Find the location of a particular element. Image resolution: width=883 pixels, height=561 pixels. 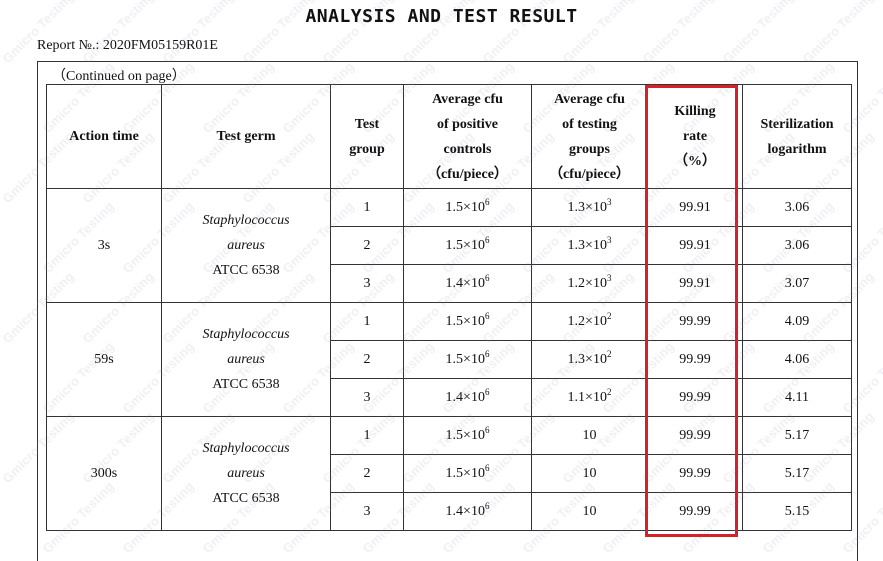

table-row: 3 1.4×106 1.2×103 99.91 3.07 is located at coordinates (449, 283).